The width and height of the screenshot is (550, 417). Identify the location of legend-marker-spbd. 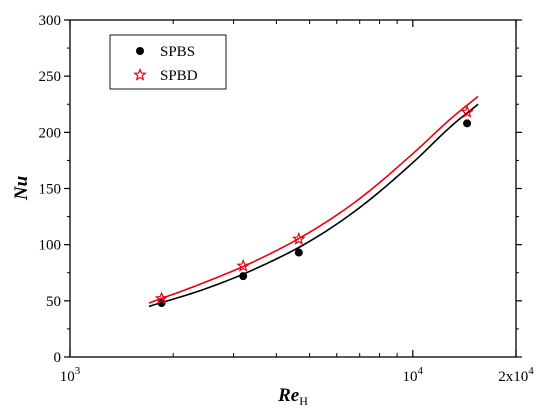
(140, 74).